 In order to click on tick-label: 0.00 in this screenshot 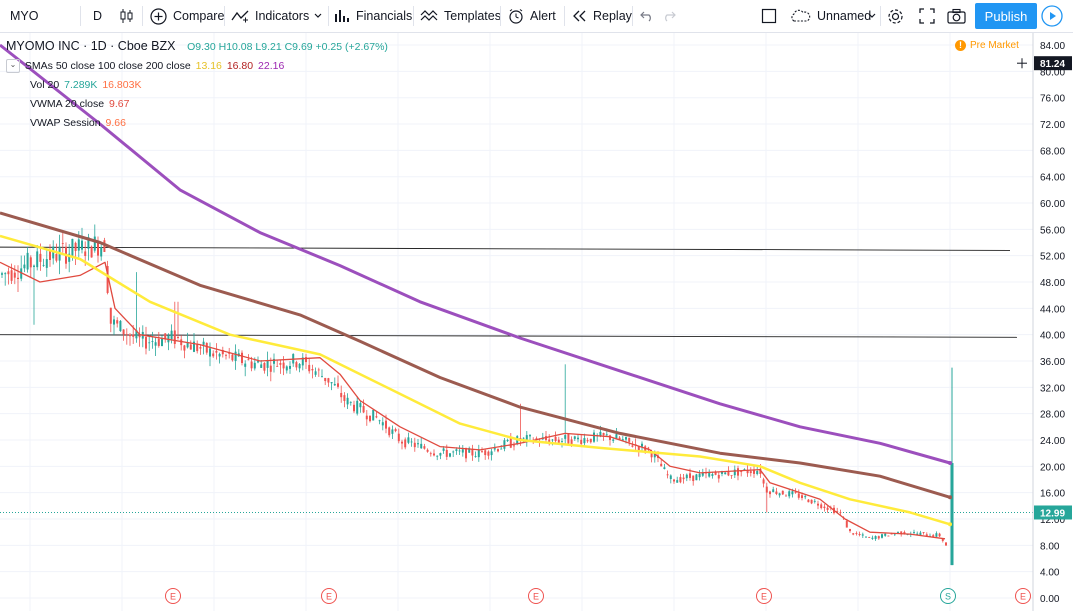, I will do `click(1050, 599)`.